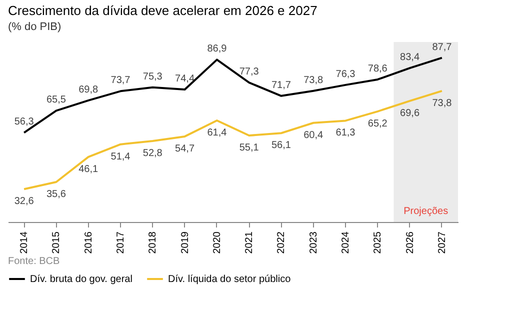 This screenshot has height=336, width=505. What do you see at coordinates (230, 279) in the screenshot?
I see `legend-label: Dív. líquida do setor público` at bounding box center [230, 279].